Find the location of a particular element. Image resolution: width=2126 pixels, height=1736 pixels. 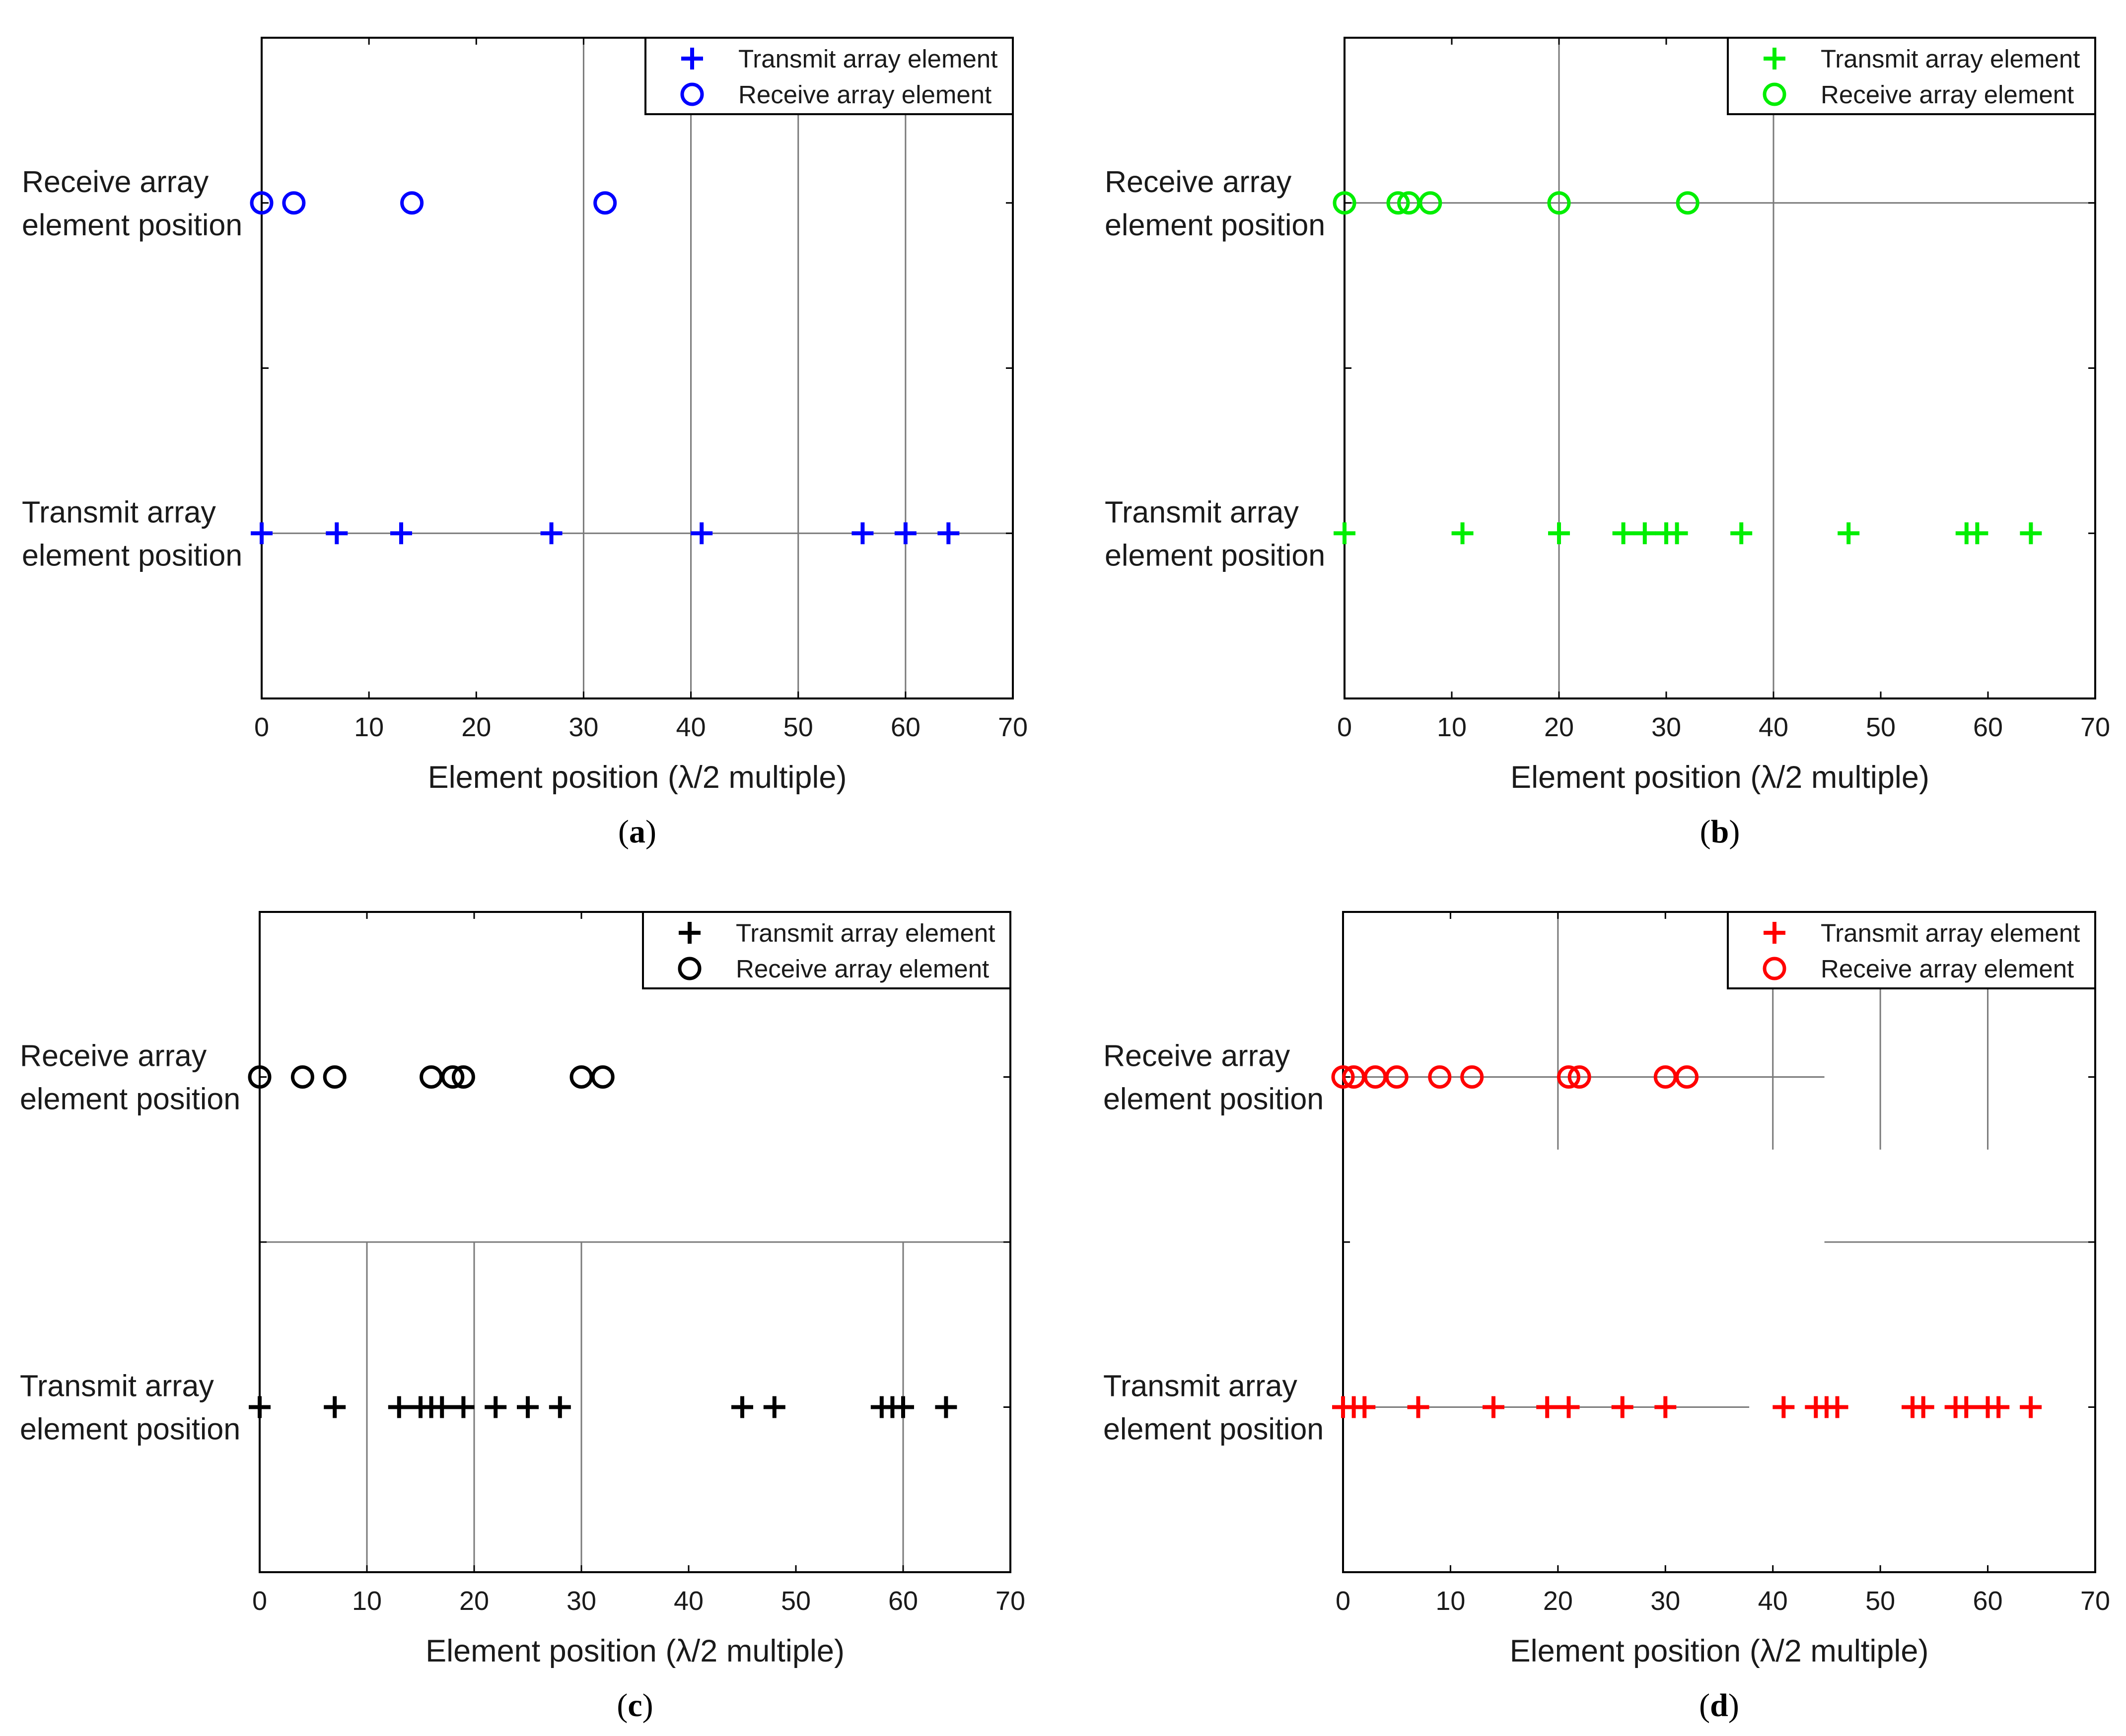

panel-label: (a) is located at coordinates (637, 832).